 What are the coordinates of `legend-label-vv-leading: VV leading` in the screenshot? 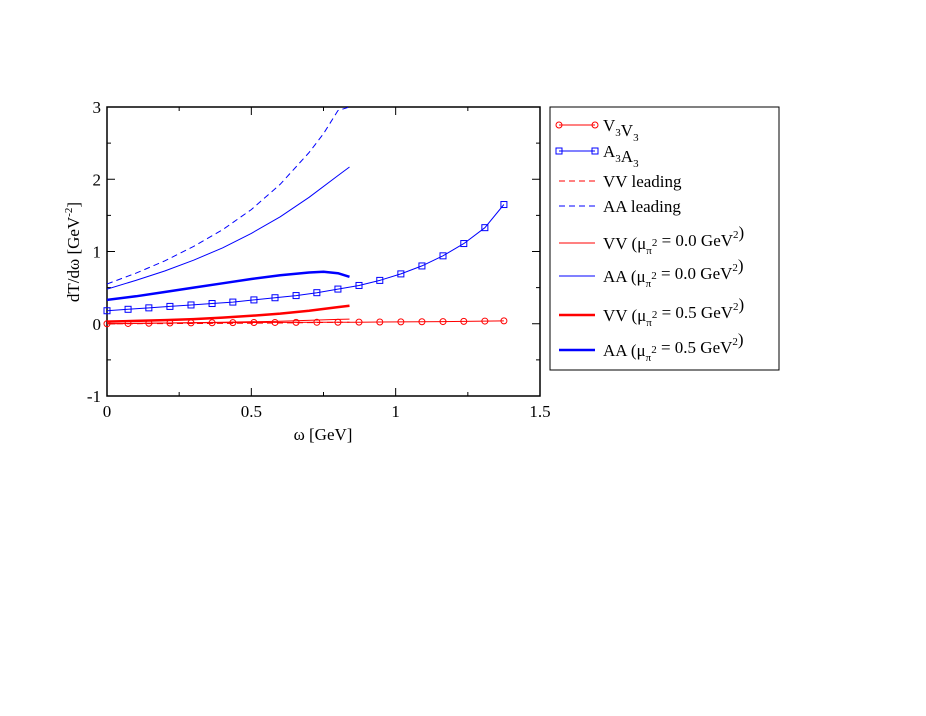 It's located at (642, 181).